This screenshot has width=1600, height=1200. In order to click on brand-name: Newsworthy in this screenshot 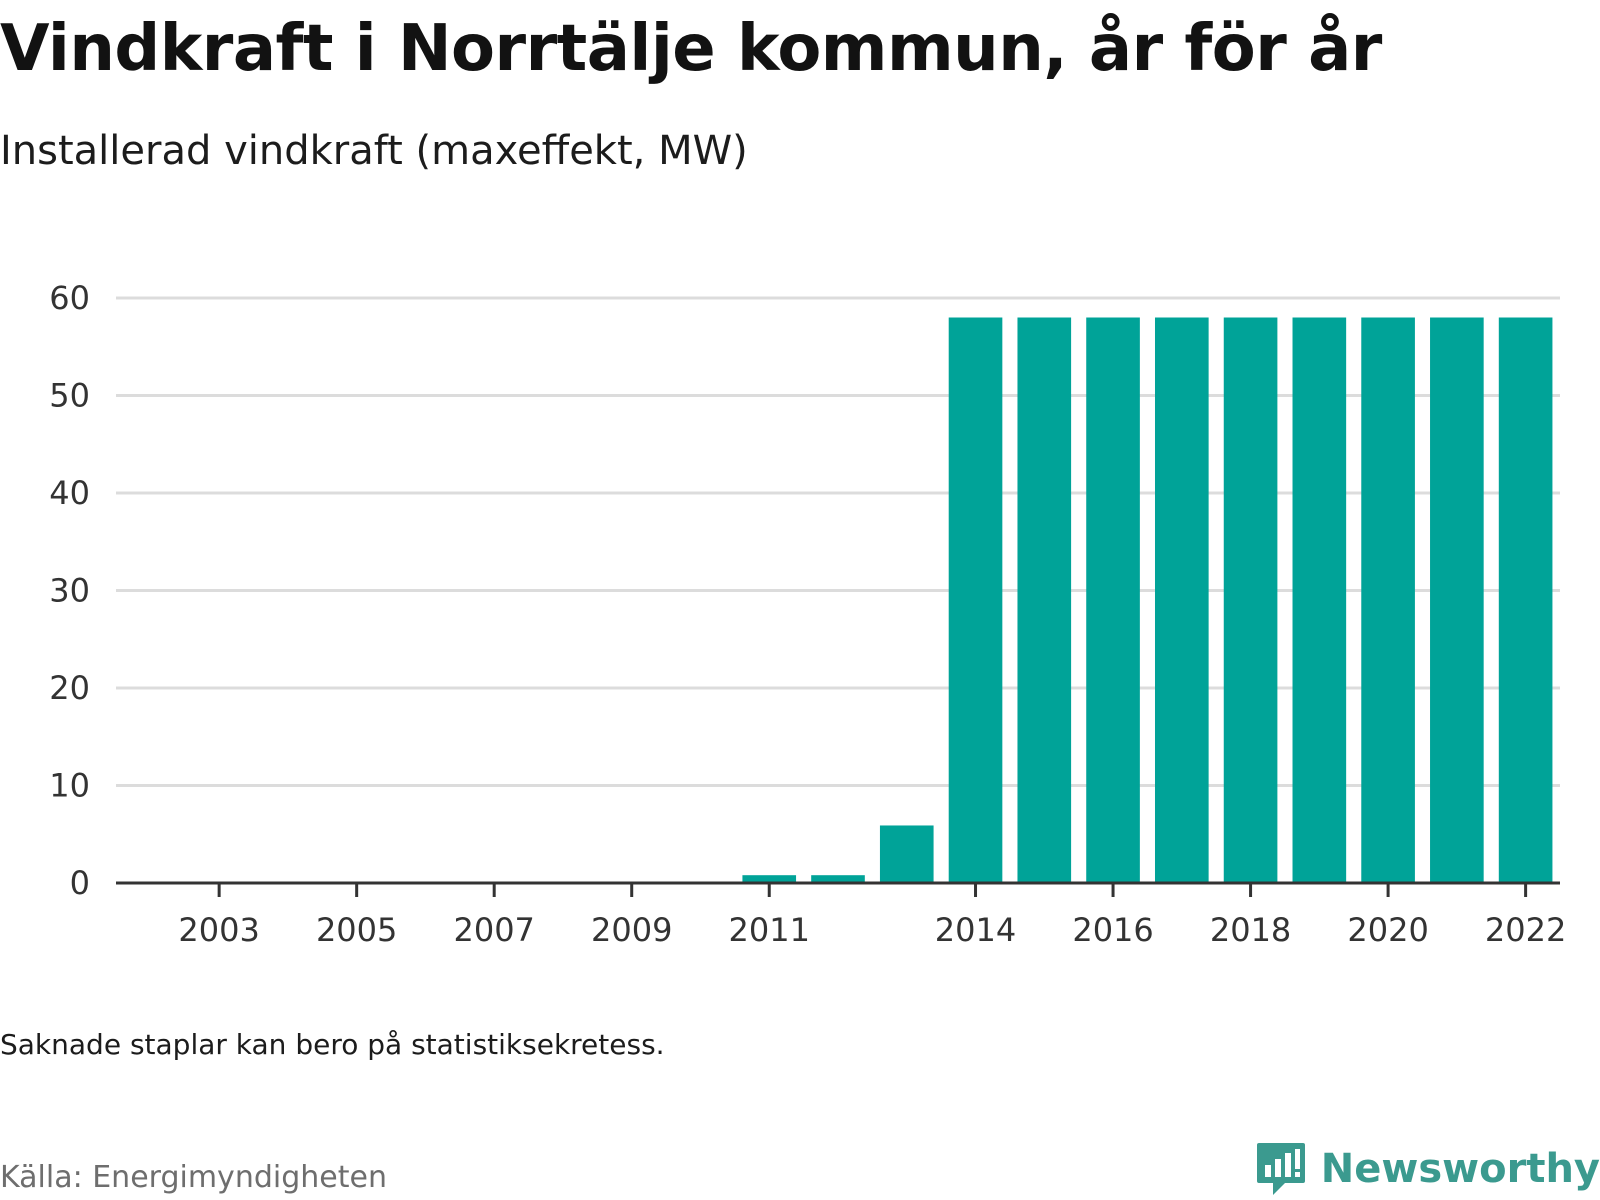, I will do `click(1460, 1169)`.